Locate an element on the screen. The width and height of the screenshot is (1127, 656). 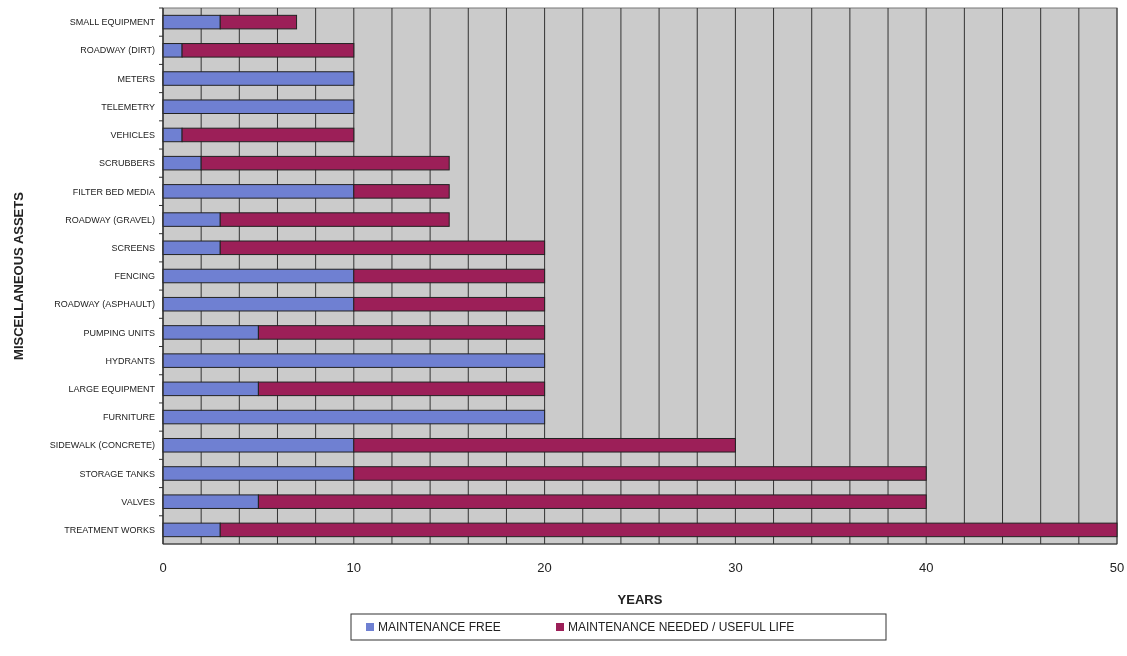
y-tick-label: TREATMENT WORKS is located at coordinates (109, 530).